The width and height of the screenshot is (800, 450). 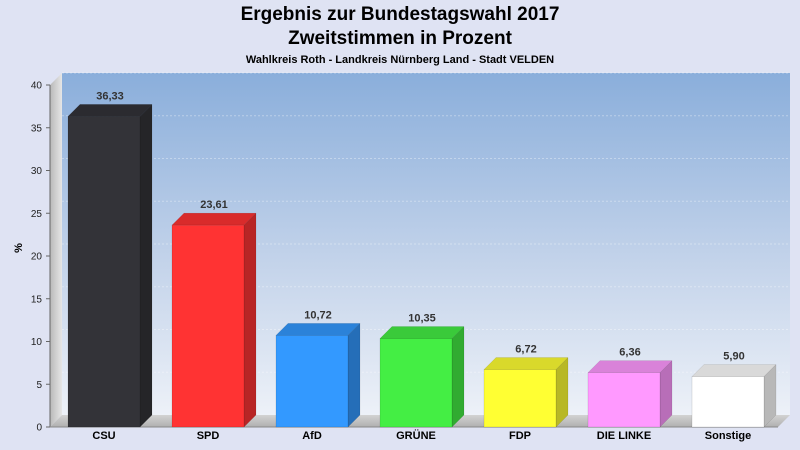 I want to click on x-tick-label: CSU, so click(x=103, y=436).